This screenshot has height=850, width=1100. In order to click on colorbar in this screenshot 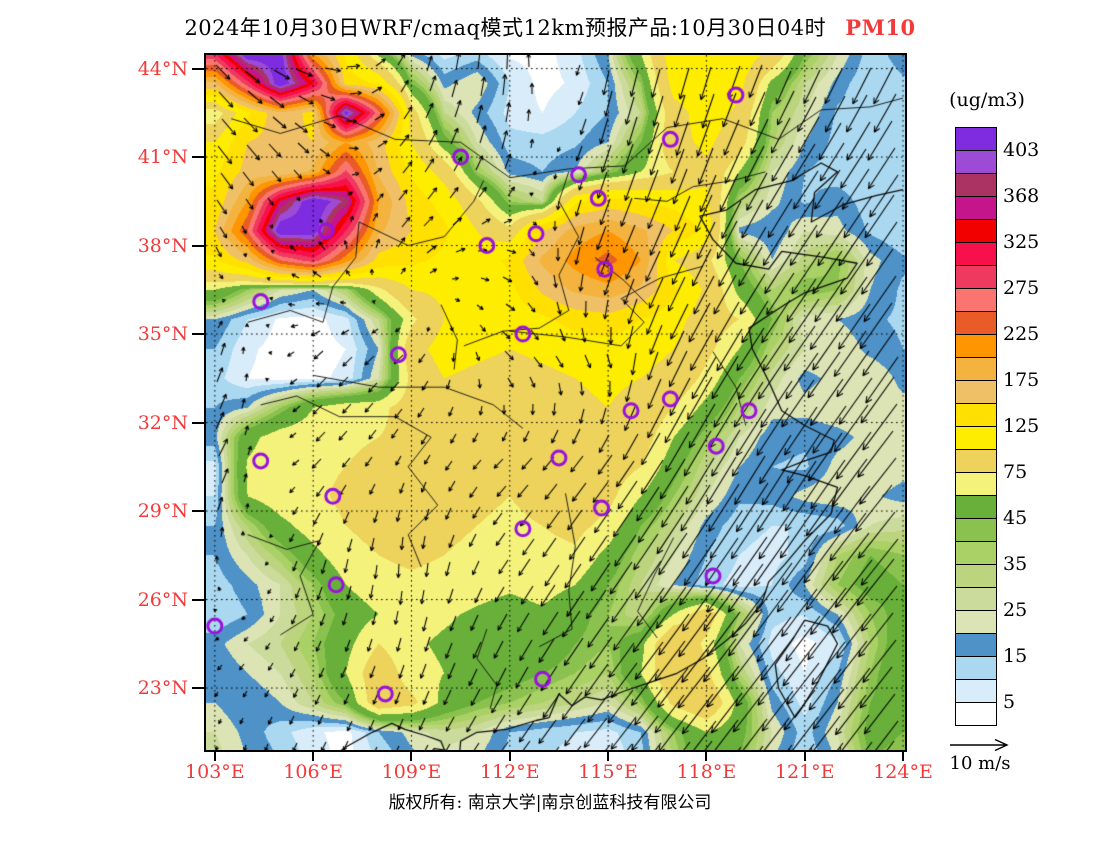, I will do `click(976, 426)`.